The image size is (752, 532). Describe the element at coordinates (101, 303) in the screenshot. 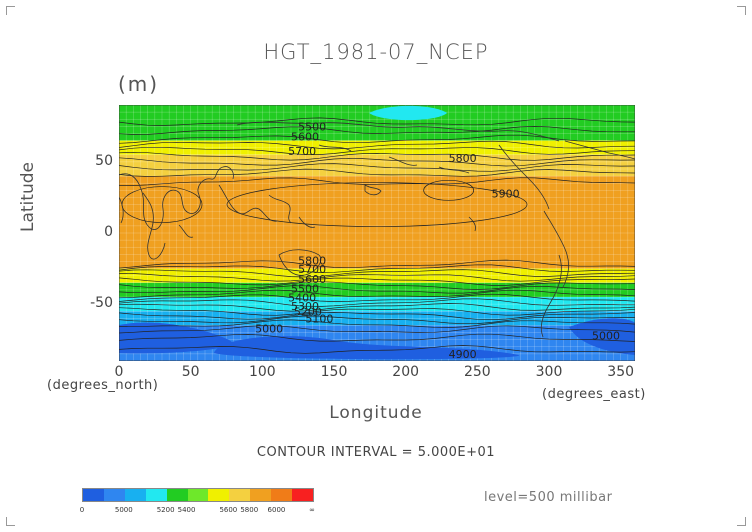

I see `y-tick-label: -50` at that location.